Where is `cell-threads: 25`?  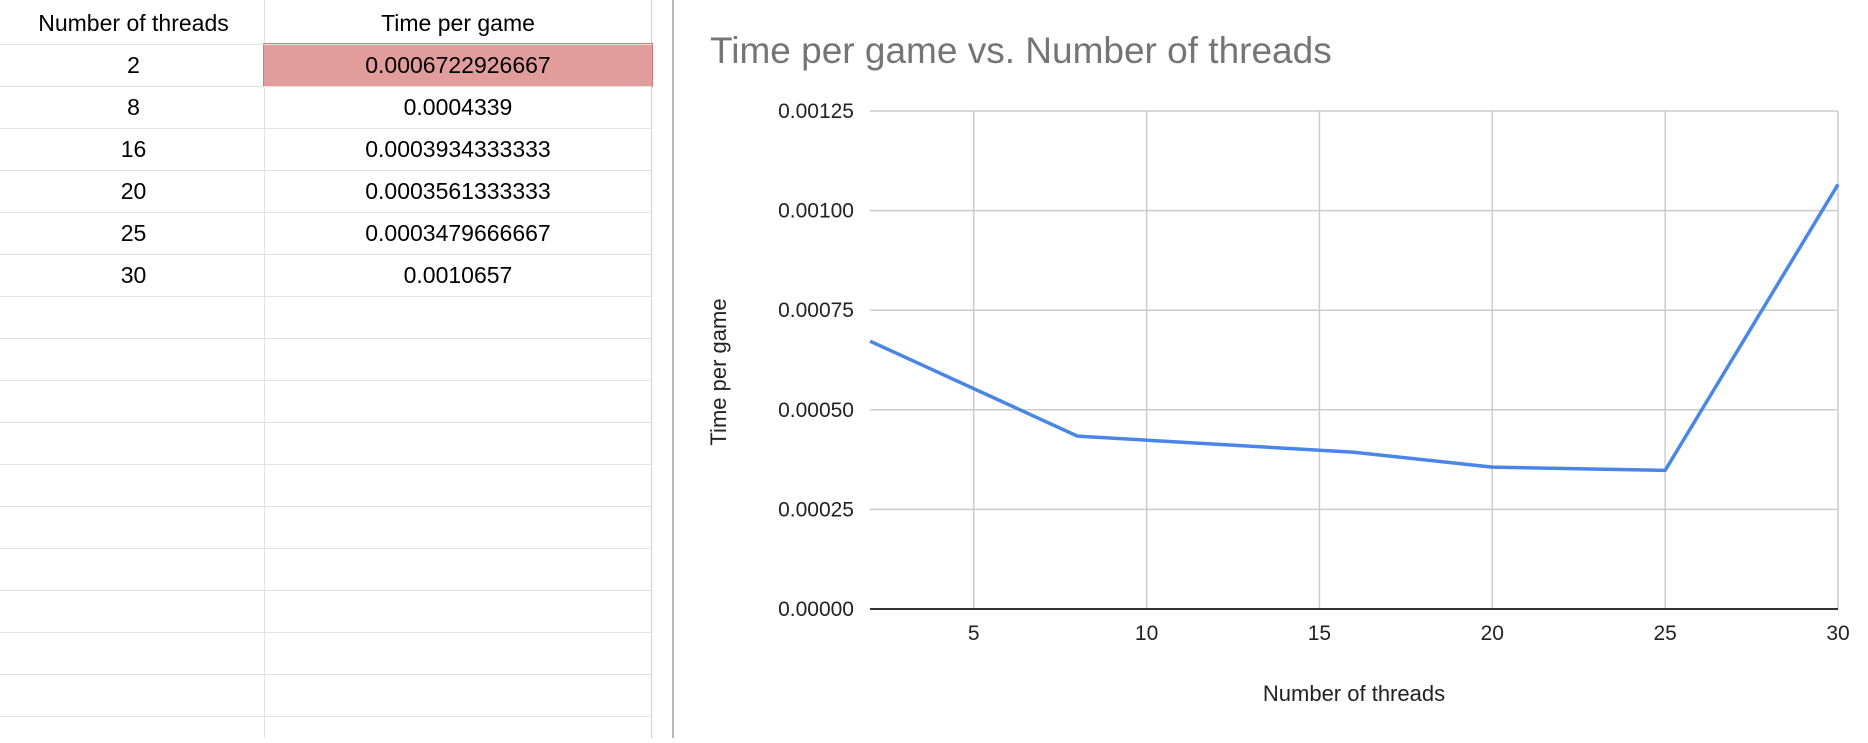 cell-threads: 25 is located at coordinates (133, 233).